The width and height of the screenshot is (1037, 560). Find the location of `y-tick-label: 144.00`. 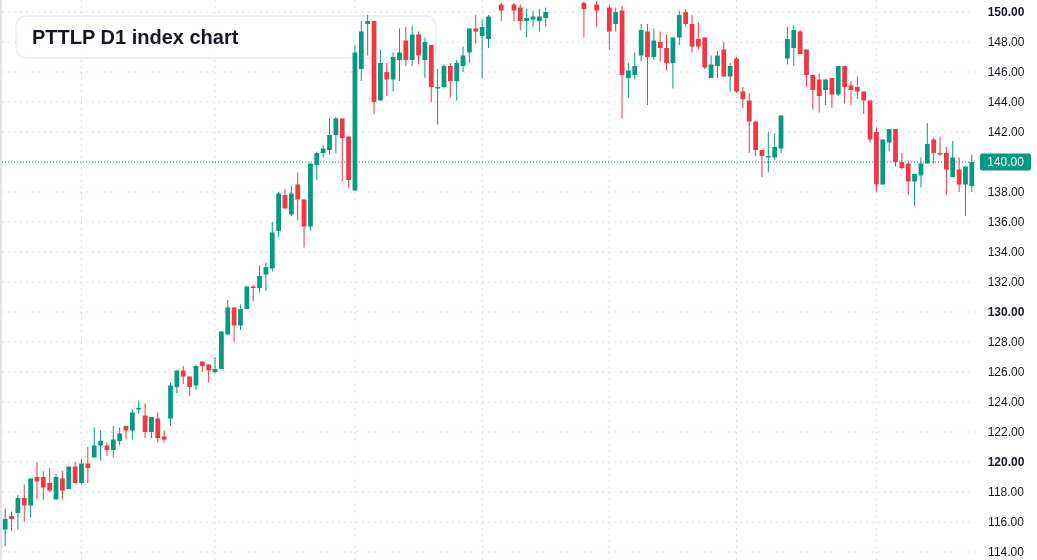

y-tick-label: 144.00 is located at coordinates (1006, 102).